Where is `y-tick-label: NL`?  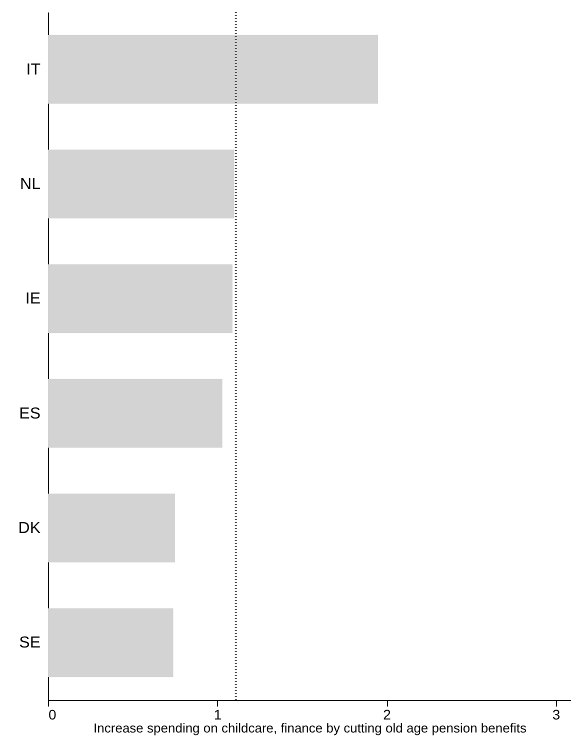 y-tick-label: NL is located at coordinates (30, 184).